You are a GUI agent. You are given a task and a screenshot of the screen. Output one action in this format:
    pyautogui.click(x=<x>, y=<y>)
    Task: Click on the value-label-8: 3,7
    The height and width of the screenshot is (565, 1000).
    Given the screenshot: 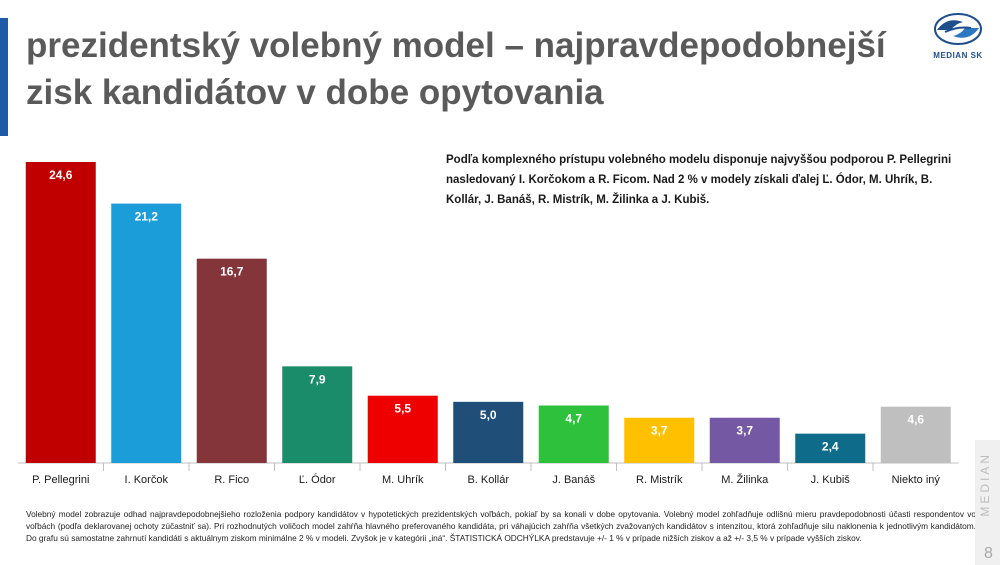 What is the action you would take?
    pyautogui.click(x=659, y=431)
    